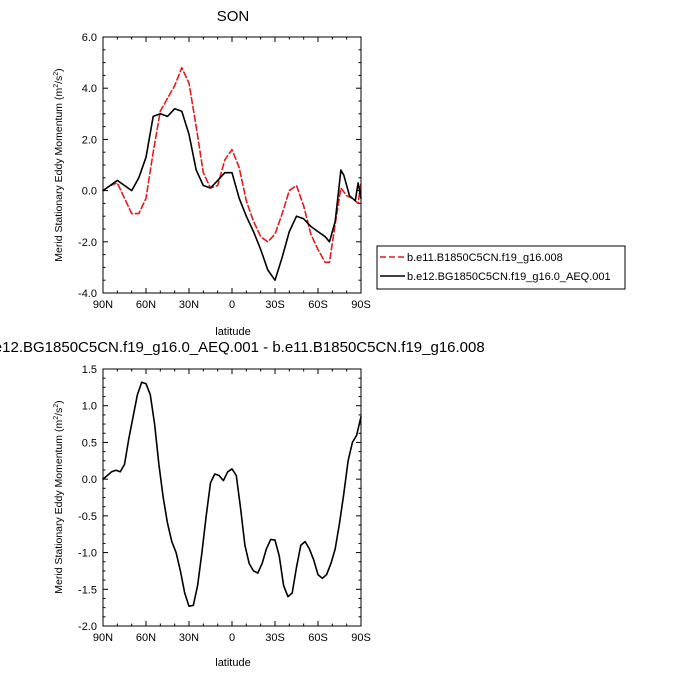 The width and height of the screenshot is (673, 675). Describe the element at coordinates (89, 140) in the screenshot. I see `y-tick-label: 2.0` at that location.